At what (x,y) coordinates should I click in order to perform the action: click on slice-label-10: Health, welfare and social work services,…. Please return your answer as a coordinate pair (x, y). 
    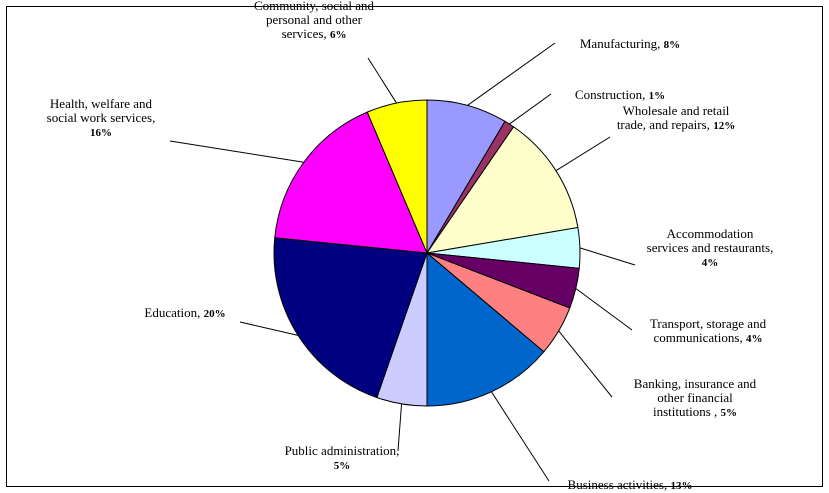
    Looking at the image, I should click on (101, 117).